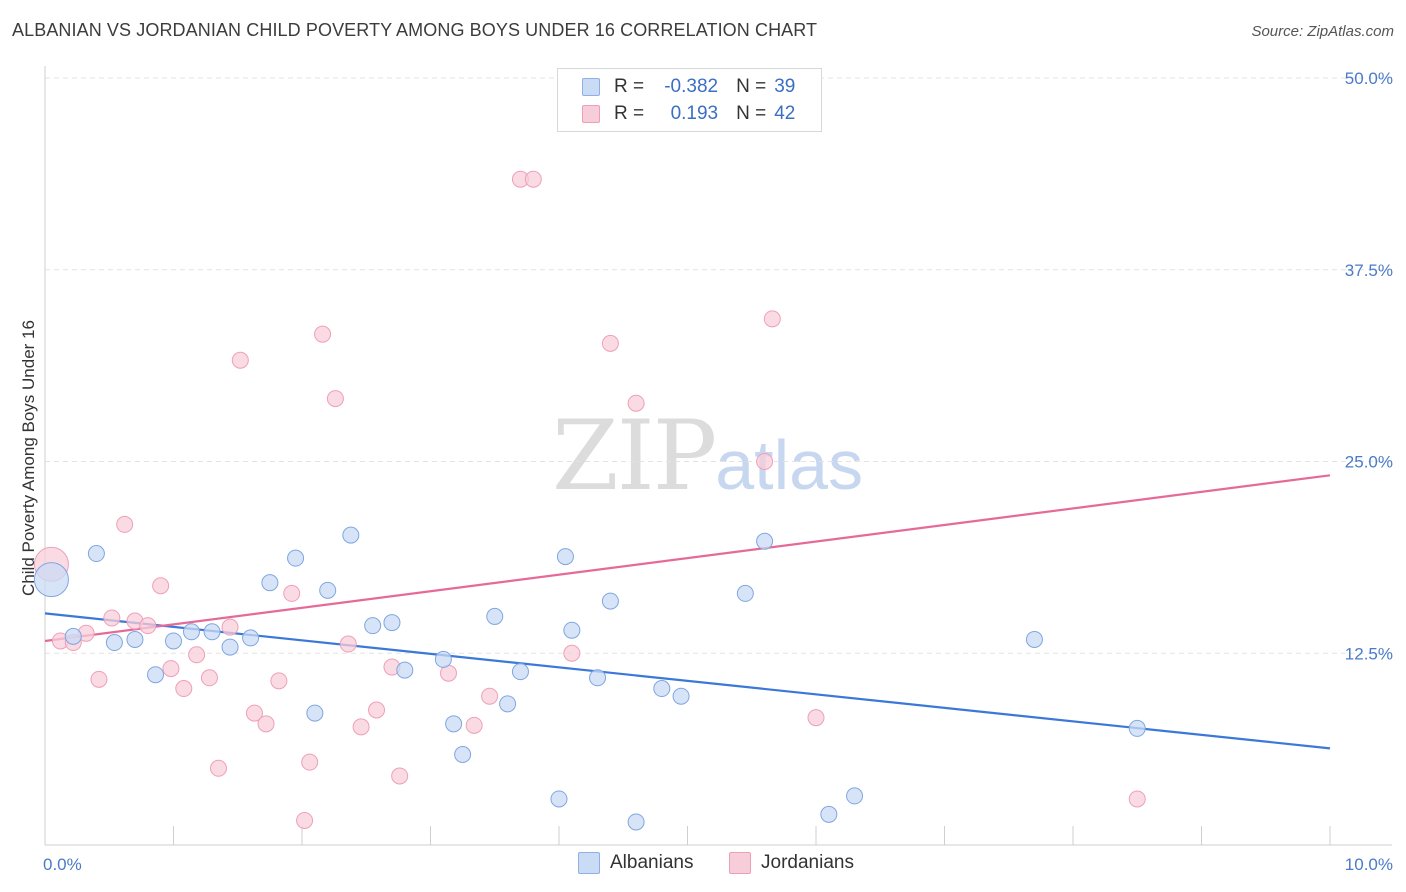 The width and height of the screenshot is (1406, 892). What do you see at coordinates (62, 864) in the screenshot?
I see `x-tick-label: 0.0%` at bounding box center [62, 864].